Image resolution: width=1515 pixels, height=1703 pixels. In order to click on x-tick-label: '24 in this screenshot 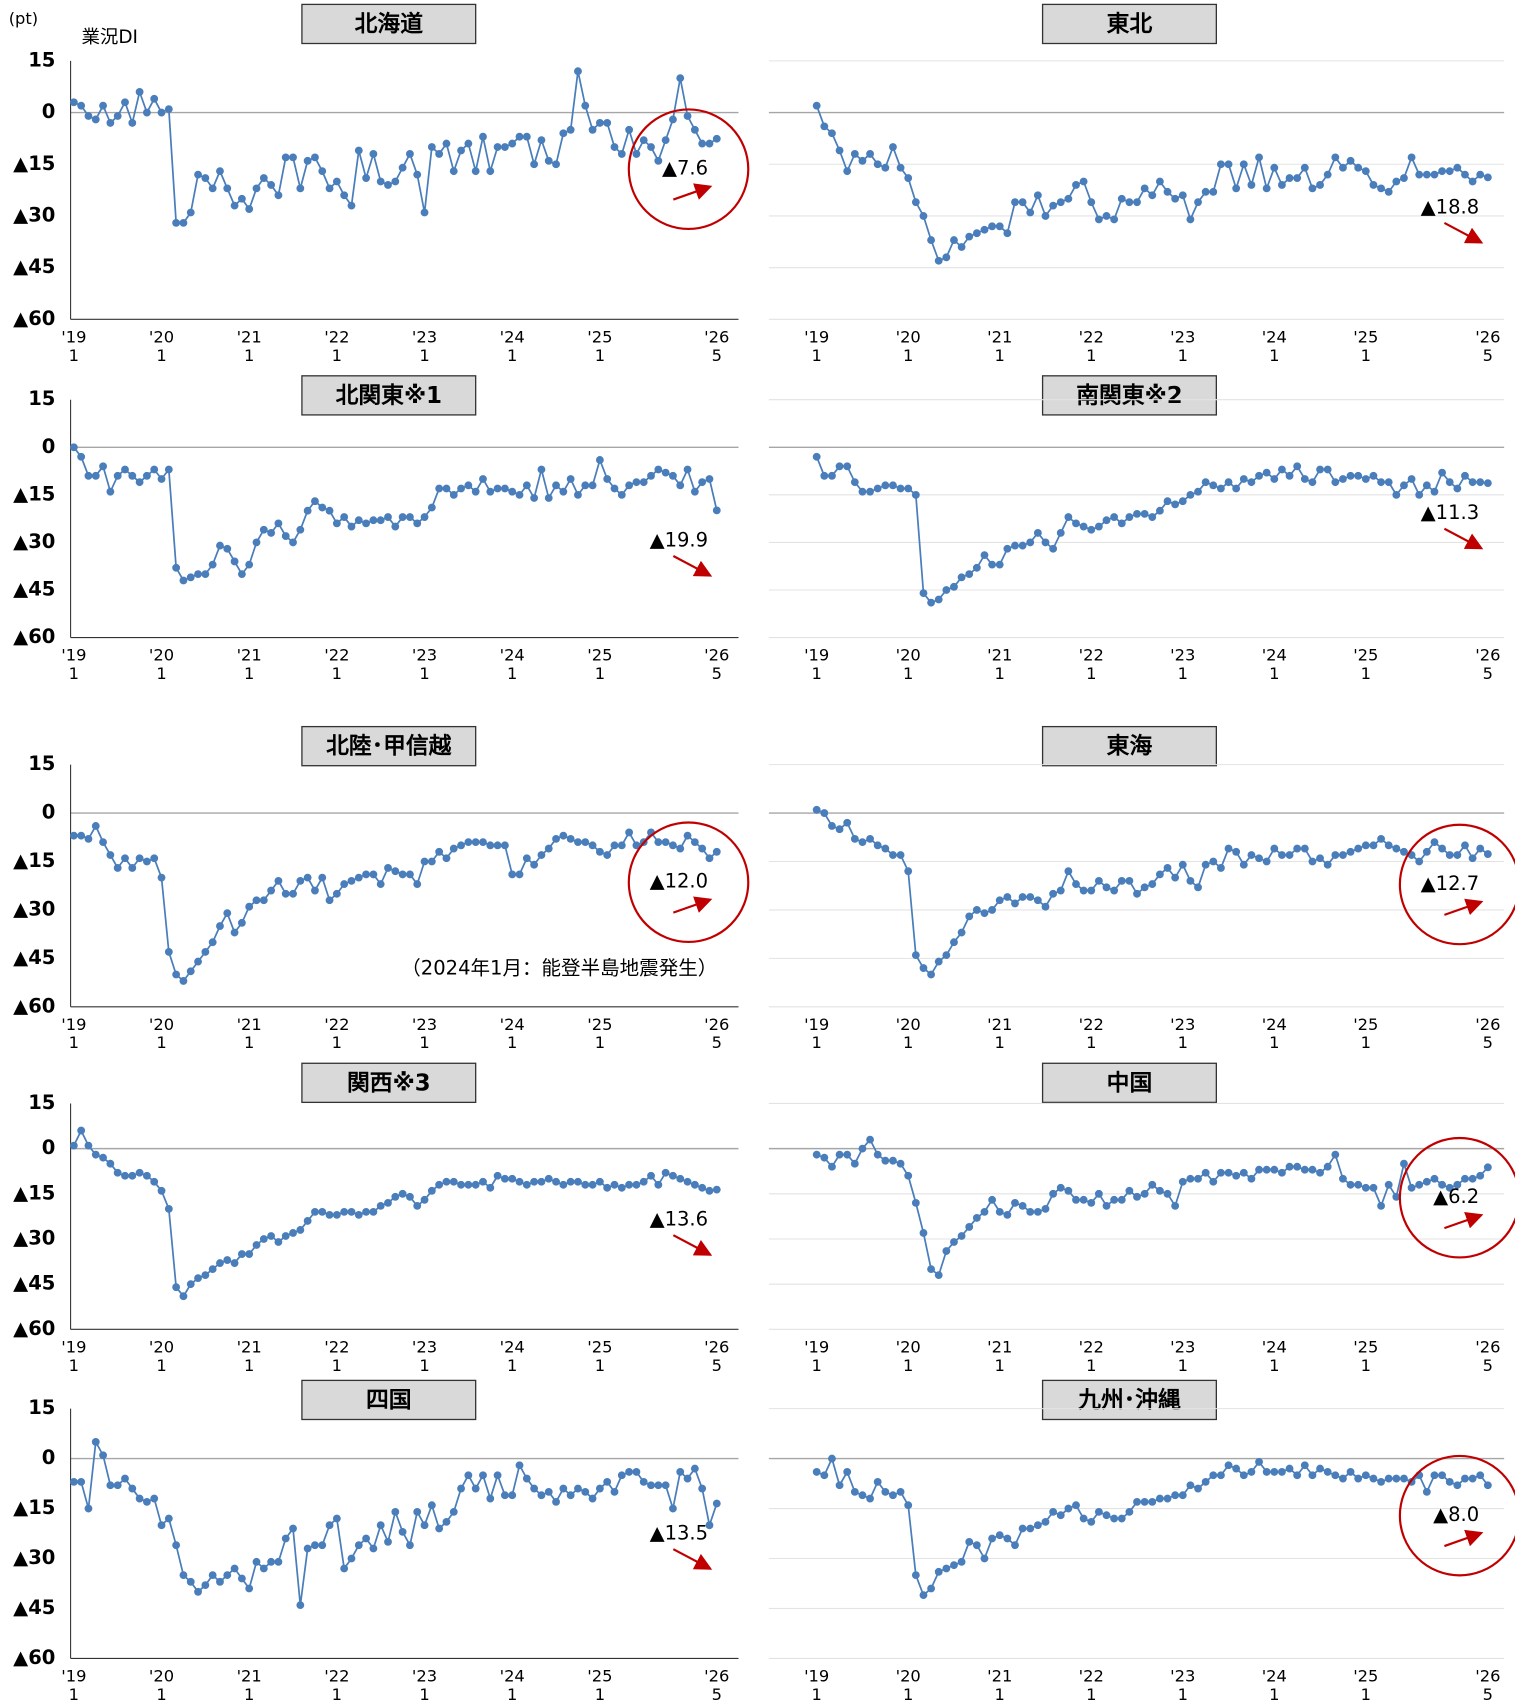, I will do `click(512, 1024)`.